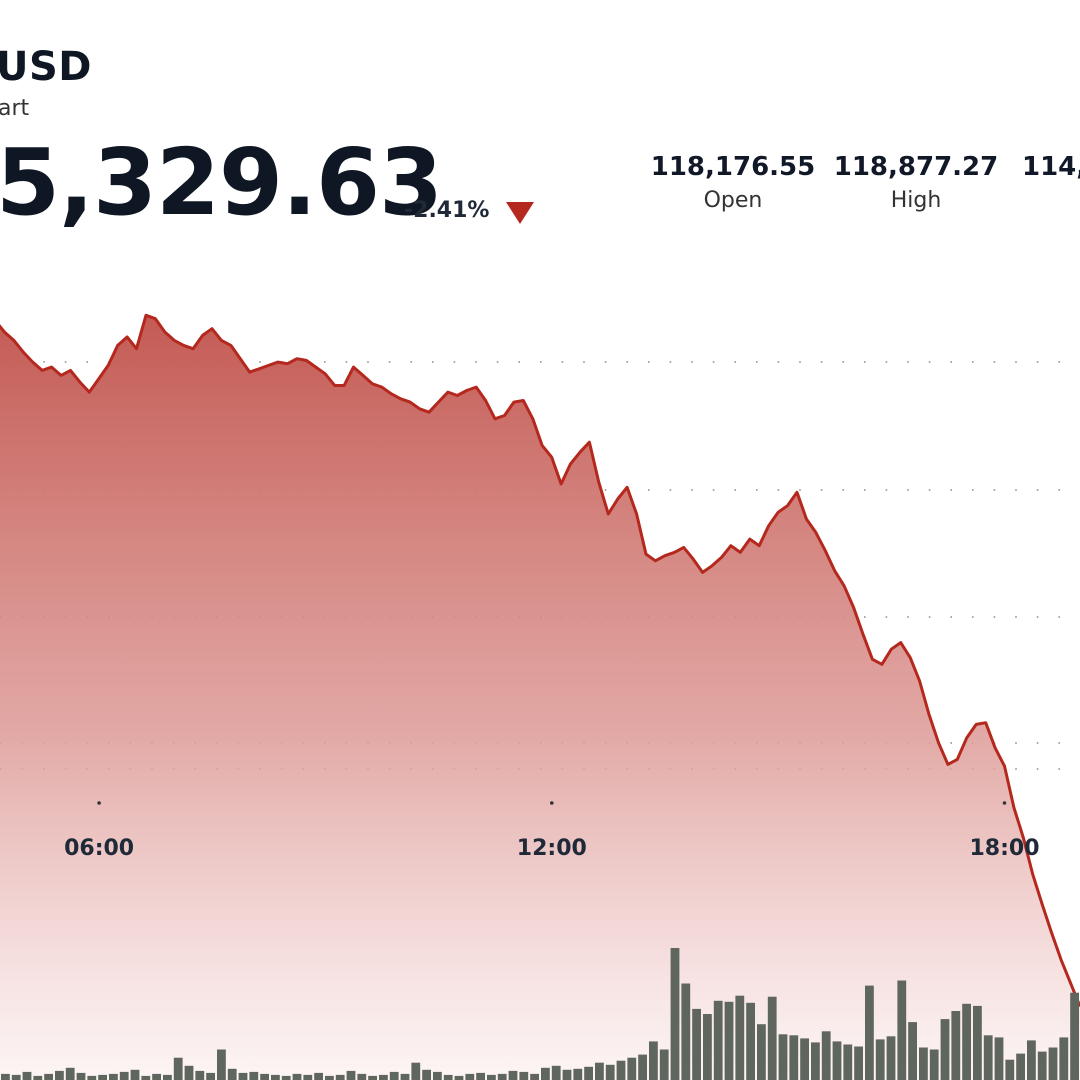  I want to click on x-tick-mark, so click(1004, 803).